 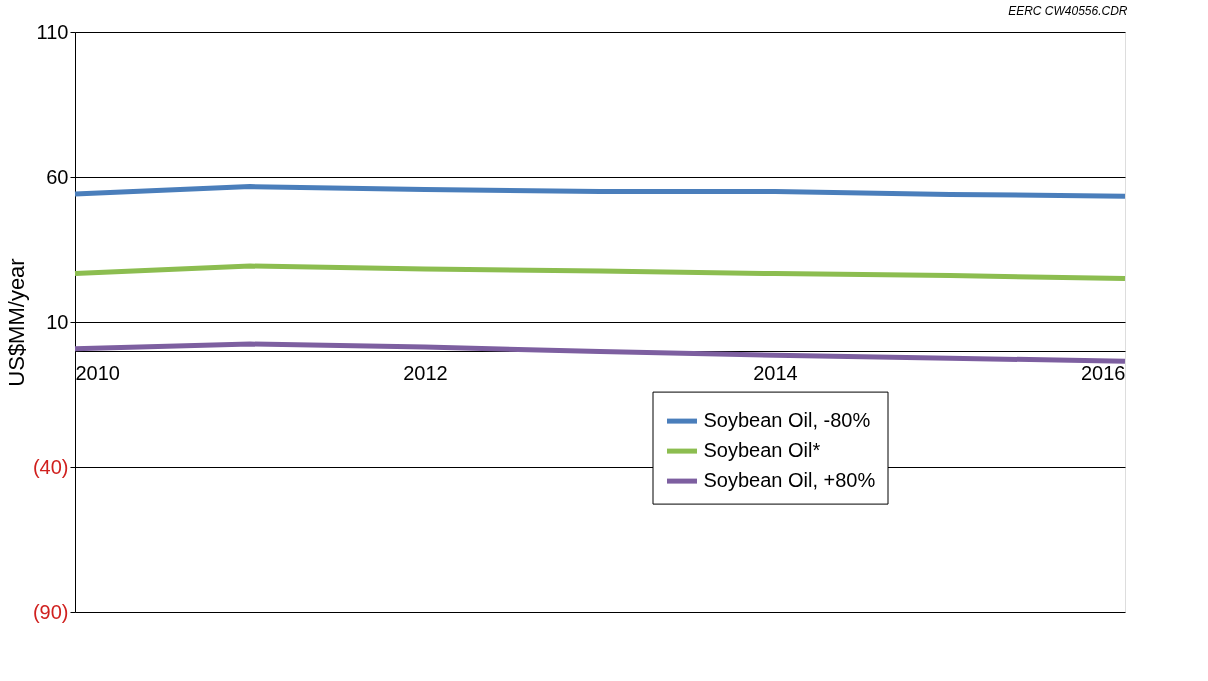 I want to click on x-tick-label: 2010, so click(x=97, y=372).